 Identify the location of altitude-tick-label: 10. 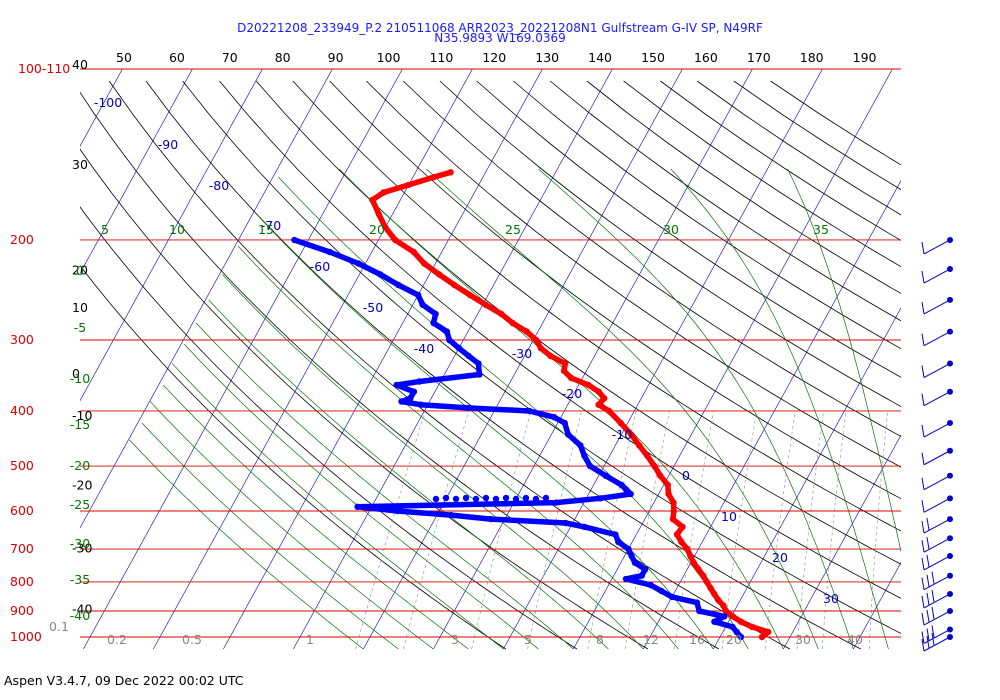
(80, 307).